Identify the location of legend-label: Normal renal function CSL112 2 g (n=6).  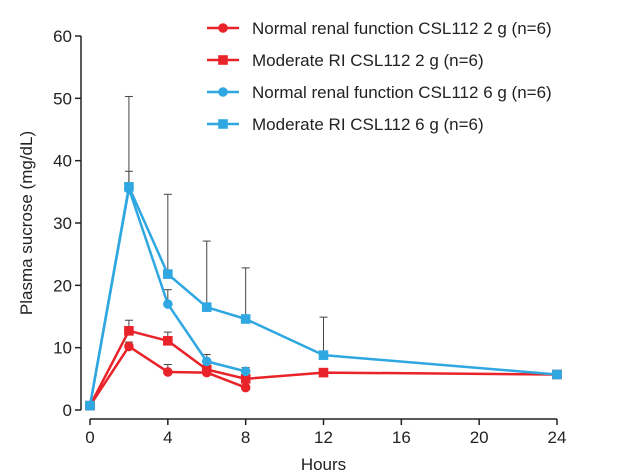
(402, 28).